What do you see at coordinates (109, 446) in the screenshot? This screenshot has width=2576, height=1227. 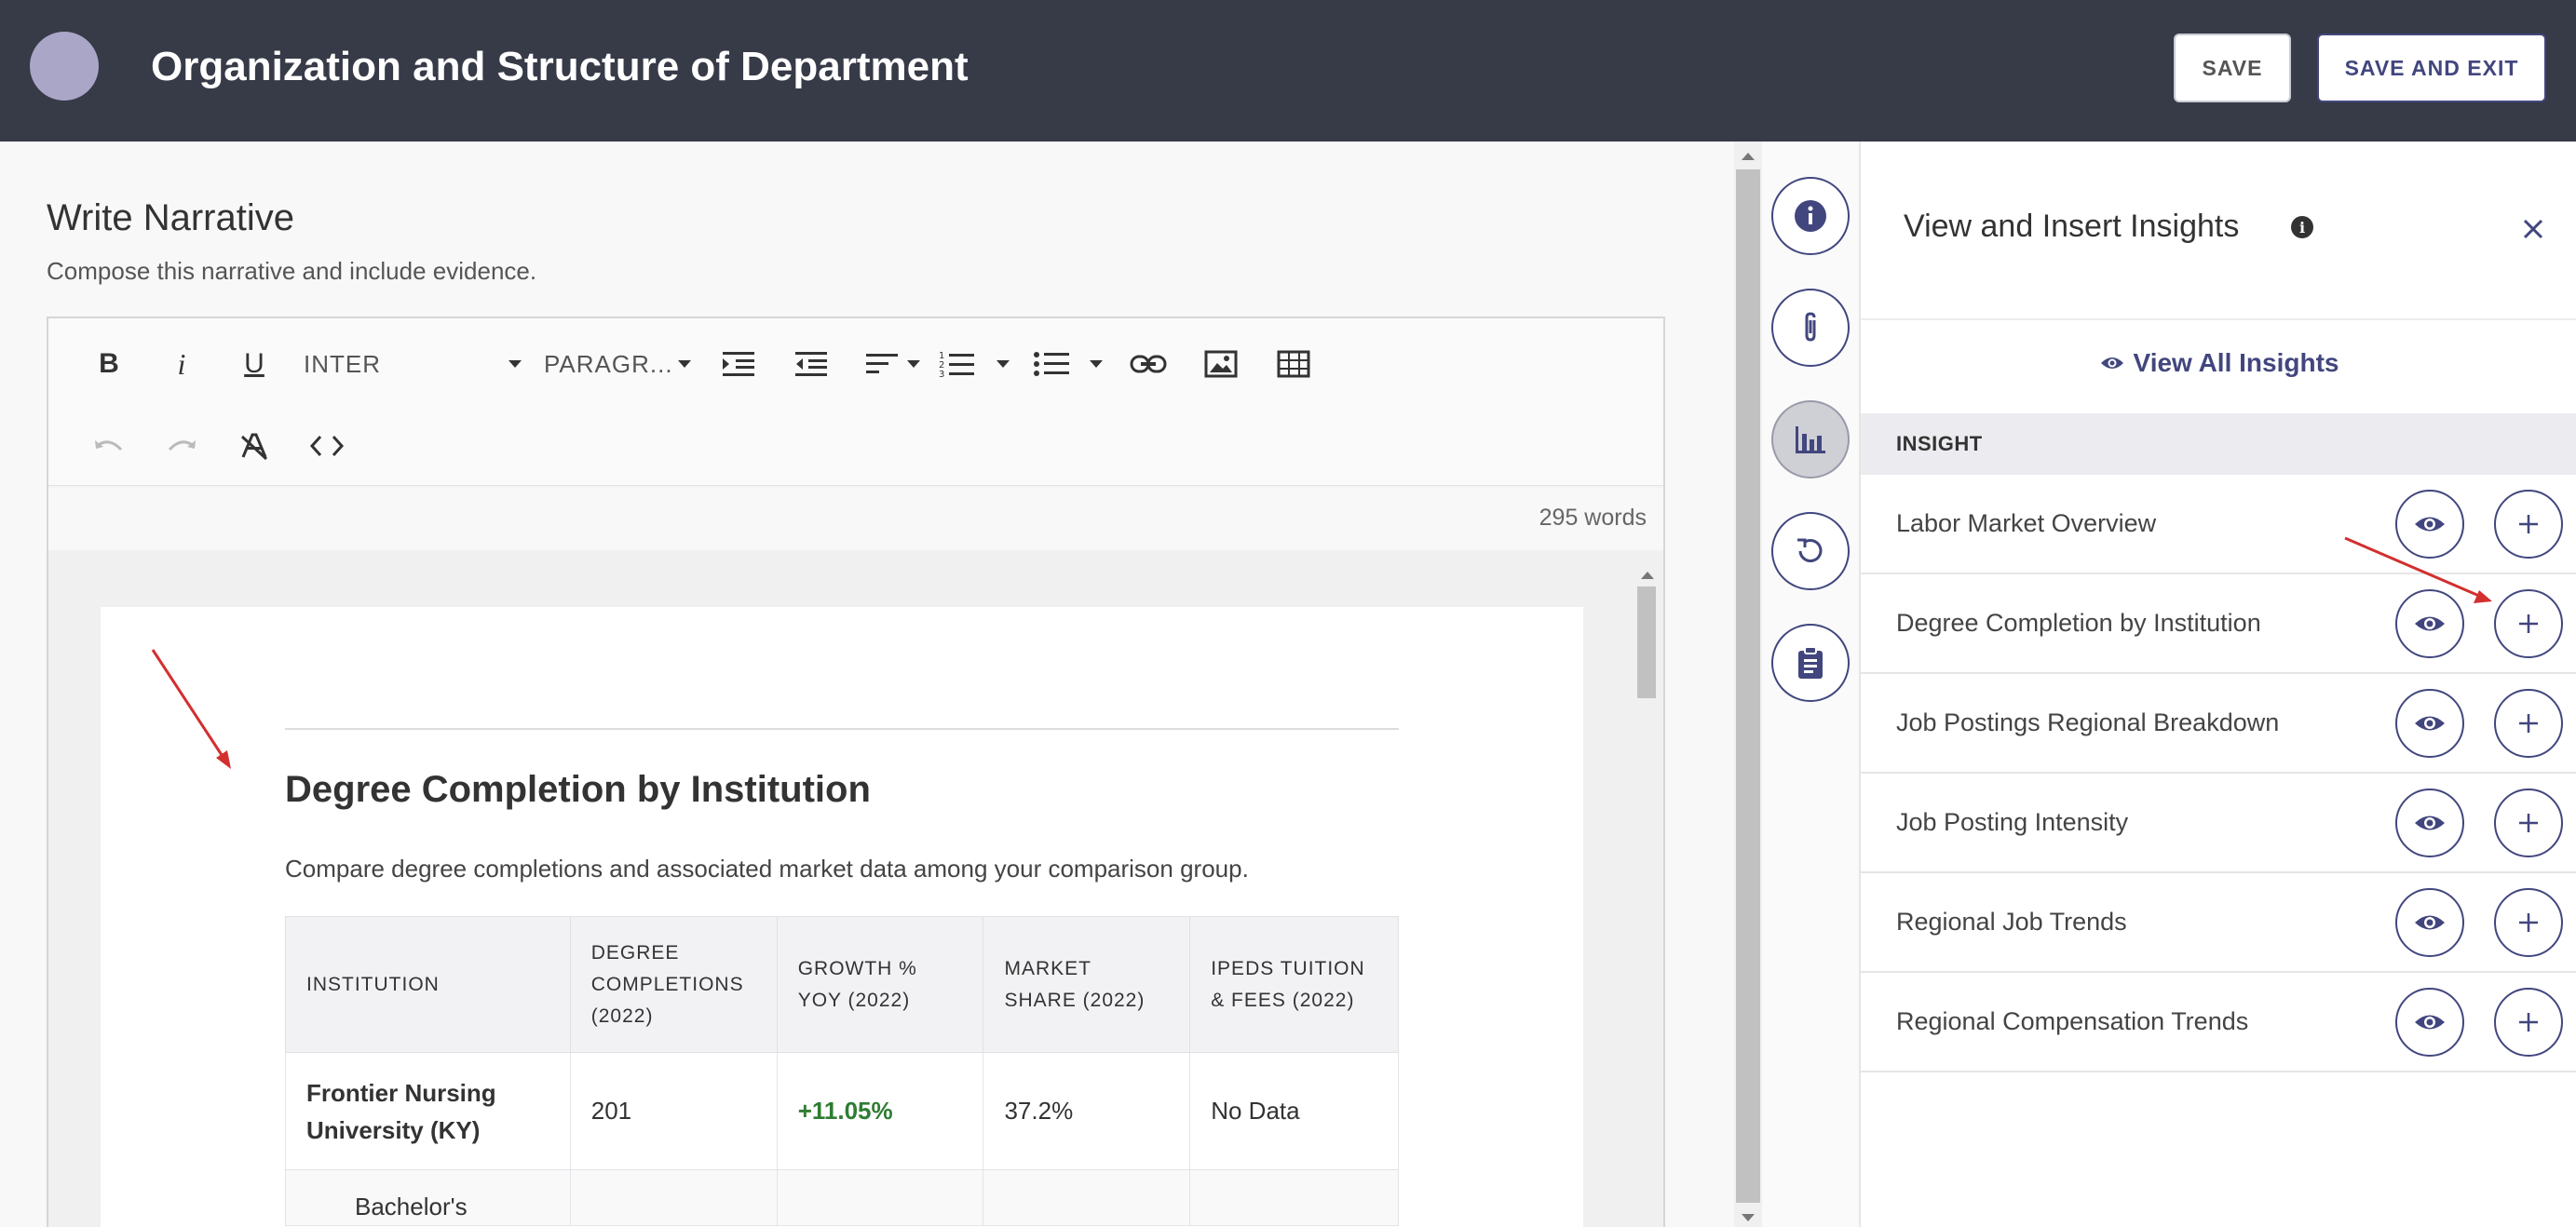 I see `undo-icon` at bounding box center [109, 446].